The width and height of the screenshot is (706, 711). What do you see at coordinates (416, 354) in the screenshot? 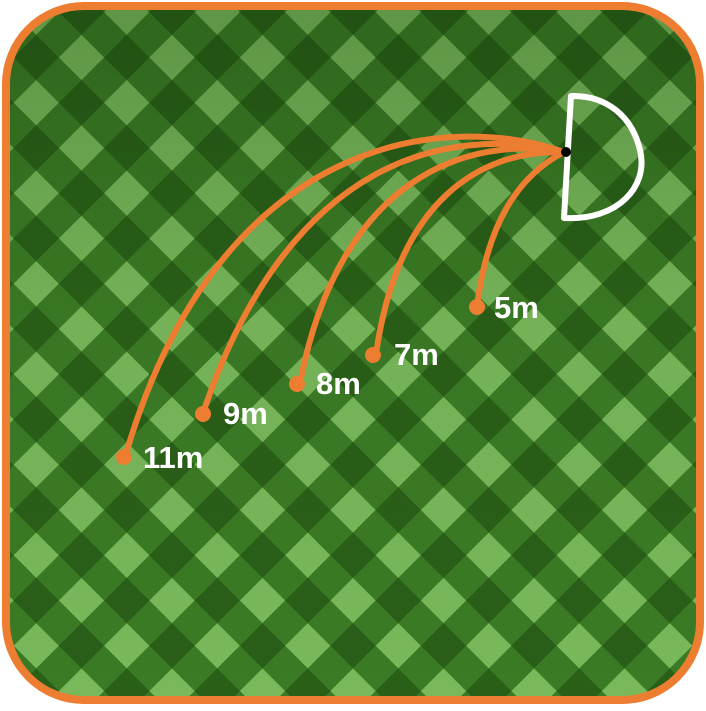
I see `label-7m: 7m` at bounding box center [416, 354].